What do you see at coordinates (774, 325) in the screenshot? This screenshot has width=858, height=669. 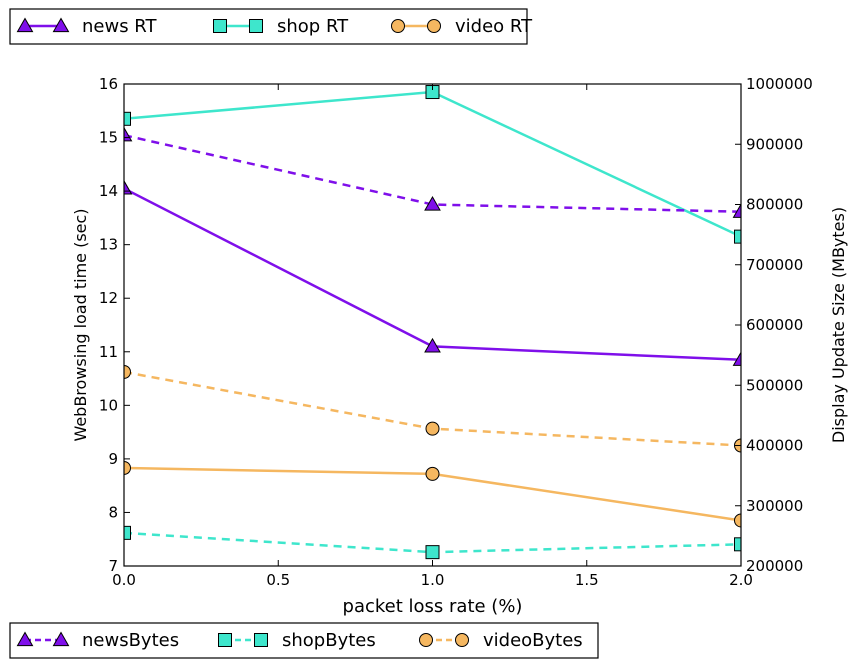 I see `right-tick-label: 600000` at bounding box center [774, 325].